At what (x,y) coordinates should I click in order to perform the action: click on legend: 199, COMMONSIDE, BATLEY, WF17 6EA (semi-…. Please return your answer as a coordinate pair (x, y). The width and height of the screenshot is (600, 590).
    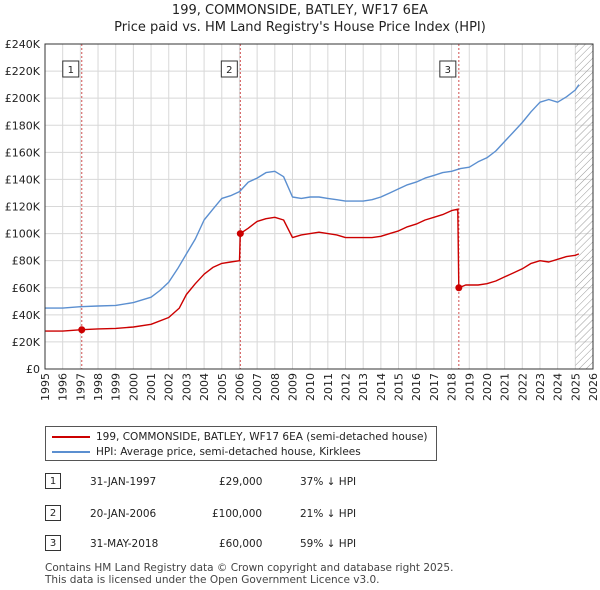
    Looking at the image, I should click on (241, 443).